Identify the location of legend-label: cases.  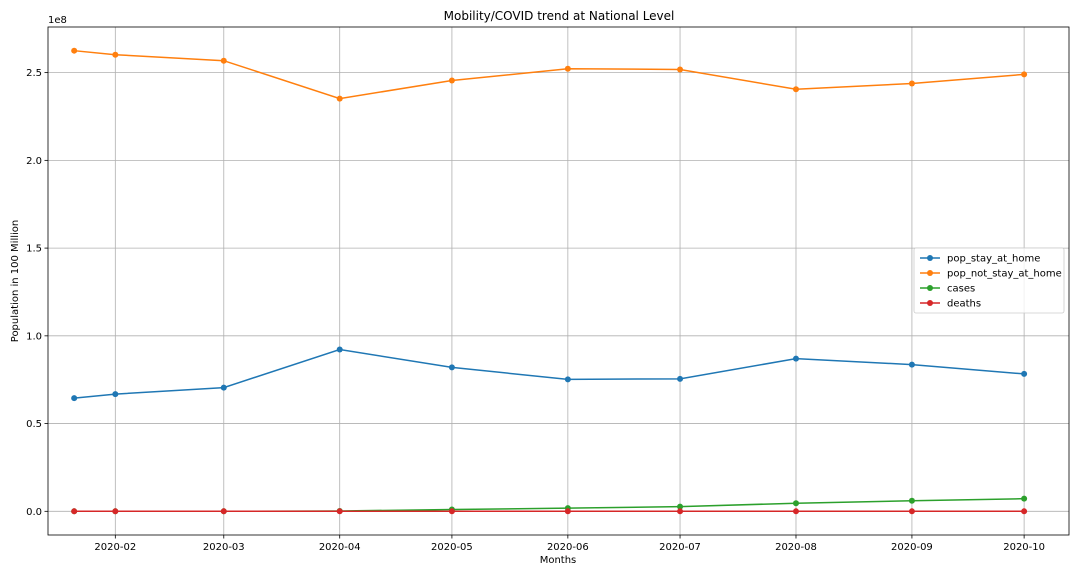
(961, 289).